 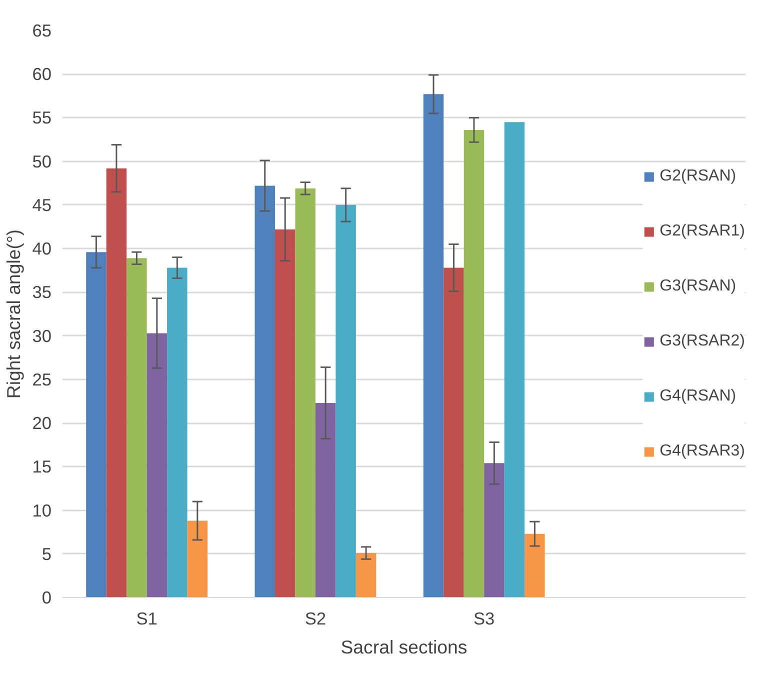 I want to click on y-tick-label: 5, so click(x=47, y=554).